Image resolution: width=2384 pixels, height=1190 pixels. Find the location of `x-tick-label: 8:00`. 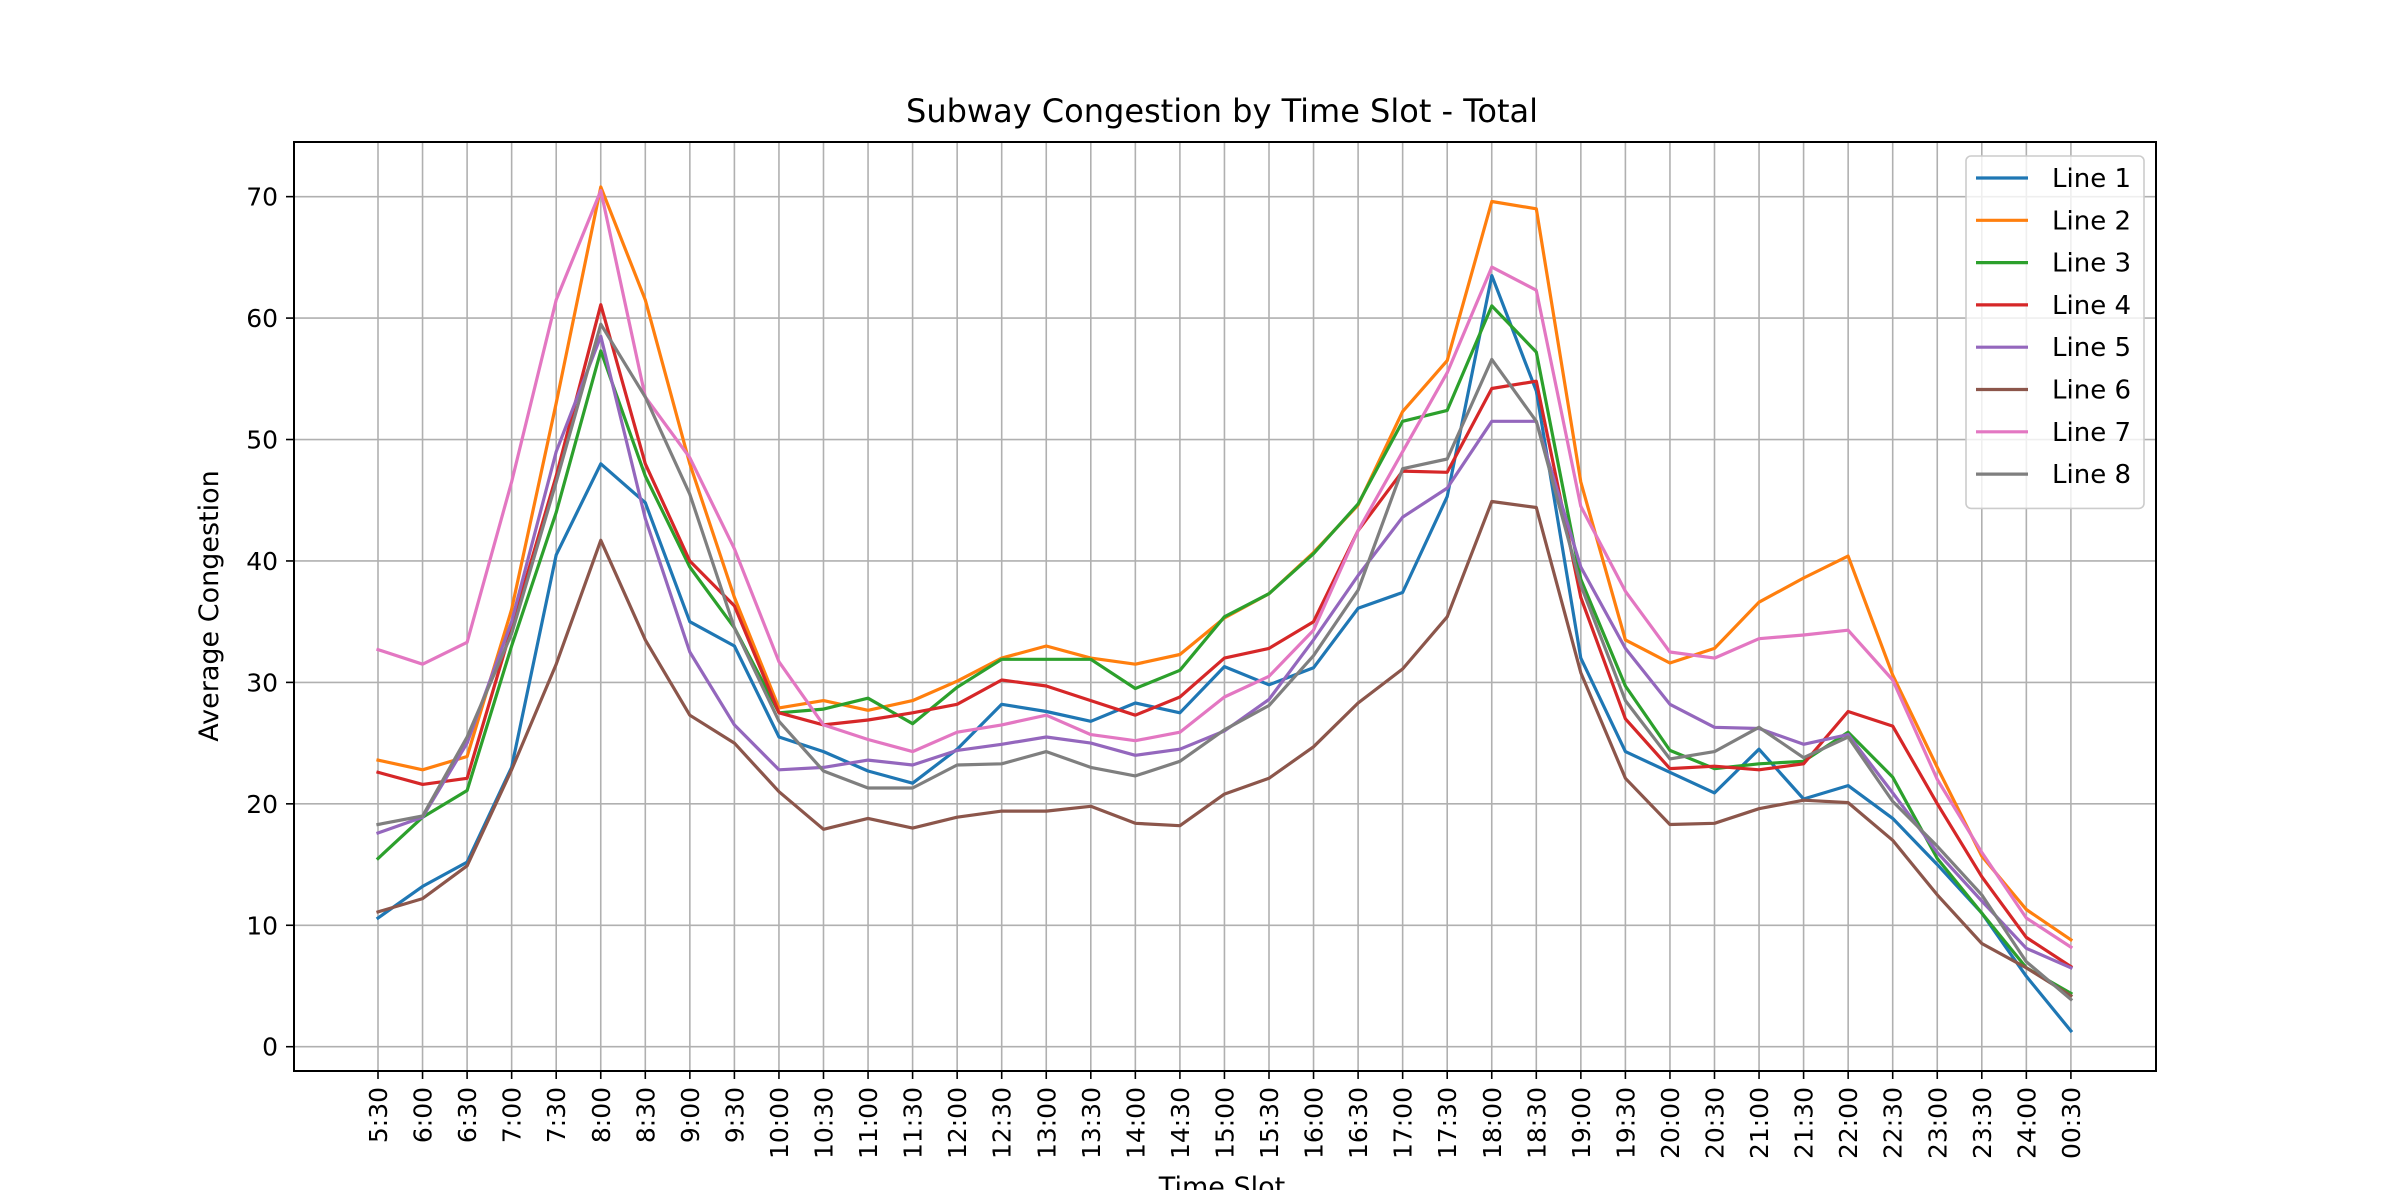

x-tick-label: 8:00 is located at coordinates (601, 1115).